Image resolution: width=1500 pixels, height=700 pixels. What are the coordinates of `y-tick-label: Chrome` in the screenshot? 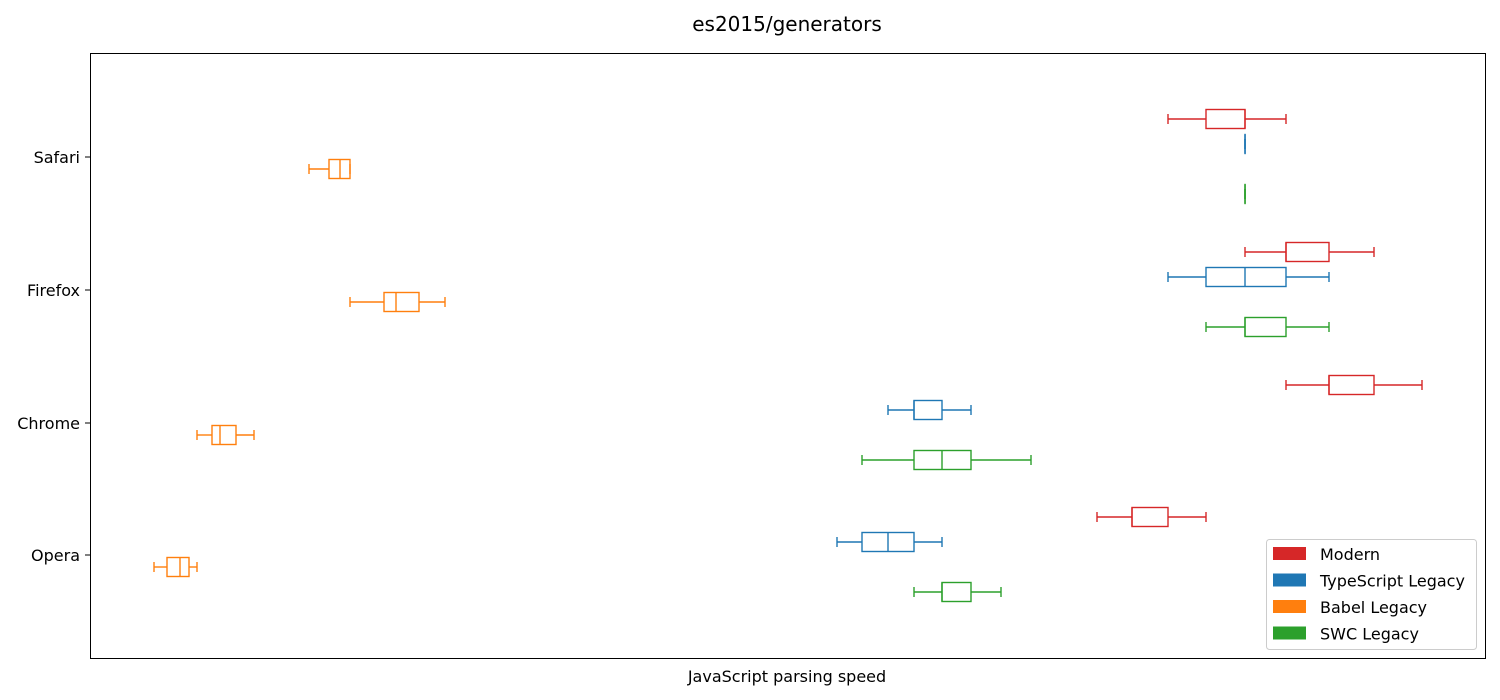 It's located at (48, 423).